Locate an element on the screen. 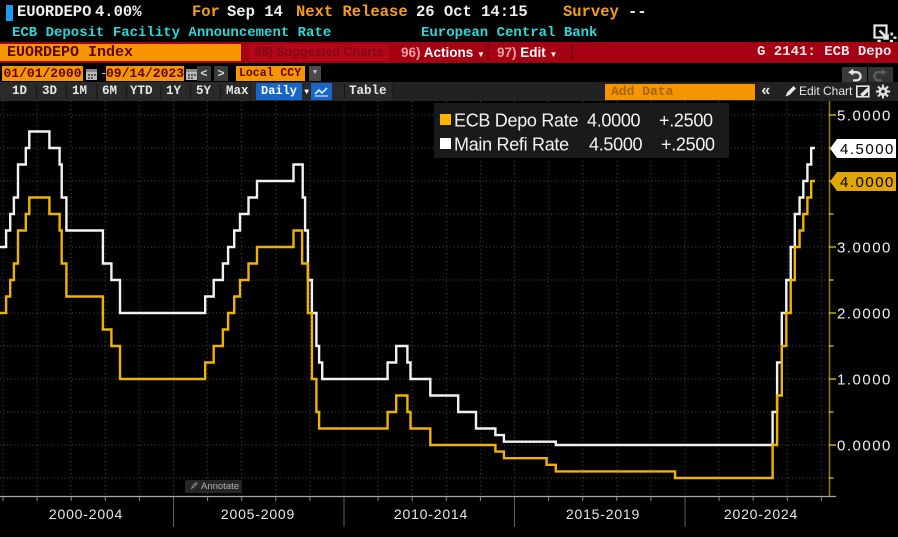  svg-text: 3.0000 is located at coordinates (864, 248).